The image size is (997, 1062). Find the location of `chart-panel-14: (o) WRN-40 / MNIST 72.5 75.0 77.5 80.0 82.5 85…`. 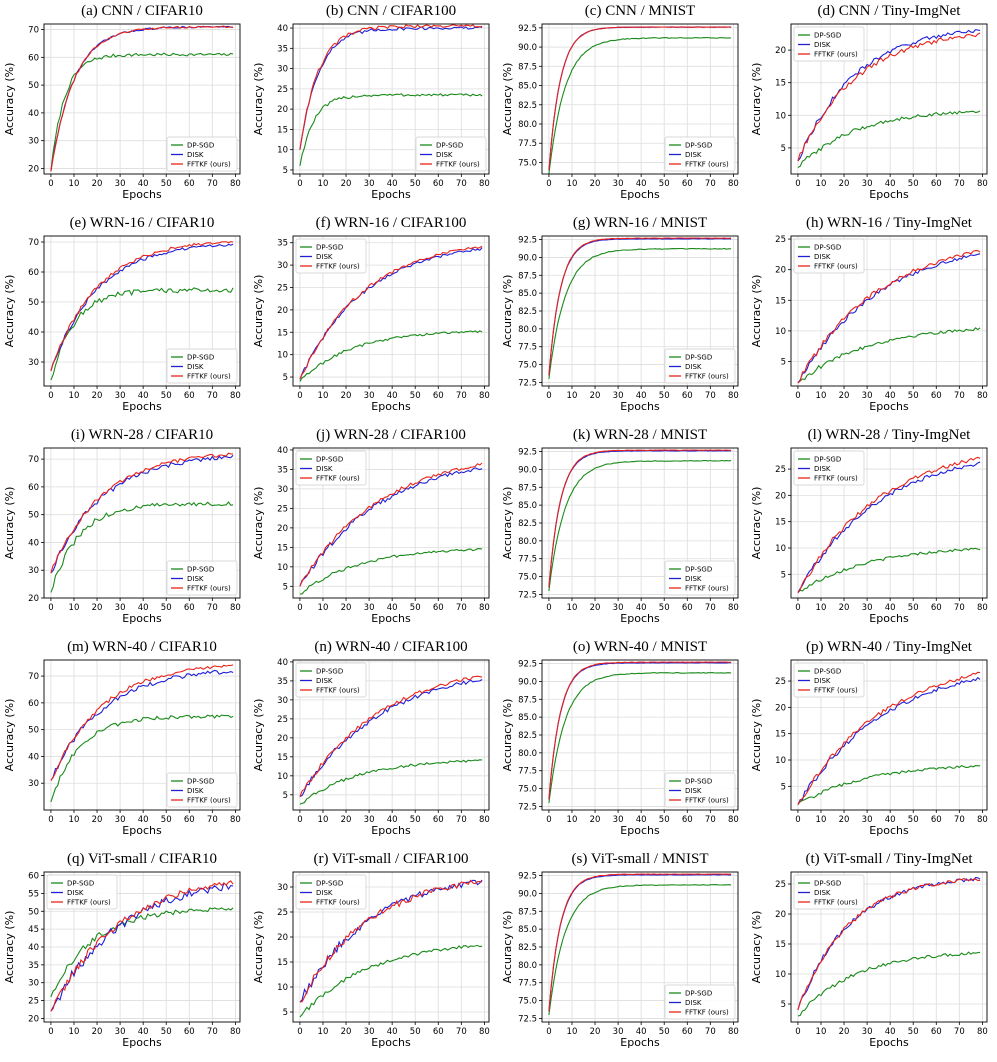

chart-panel-14: (o) WRN-40 / MNIST 72.5 75.0 77.5 80.0 82.5 85… is located at coordinates (620, 738).